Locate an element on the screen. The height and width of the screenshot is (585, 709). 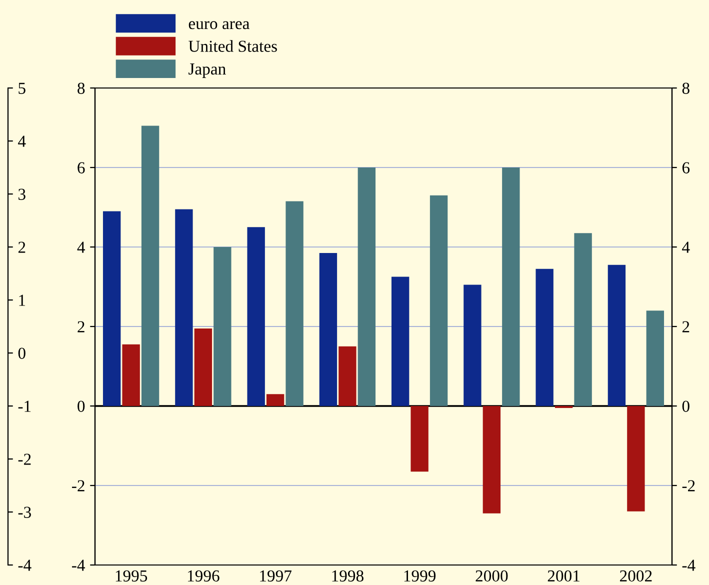
y-tick-label: 6 is located at coordinates (81, 168).